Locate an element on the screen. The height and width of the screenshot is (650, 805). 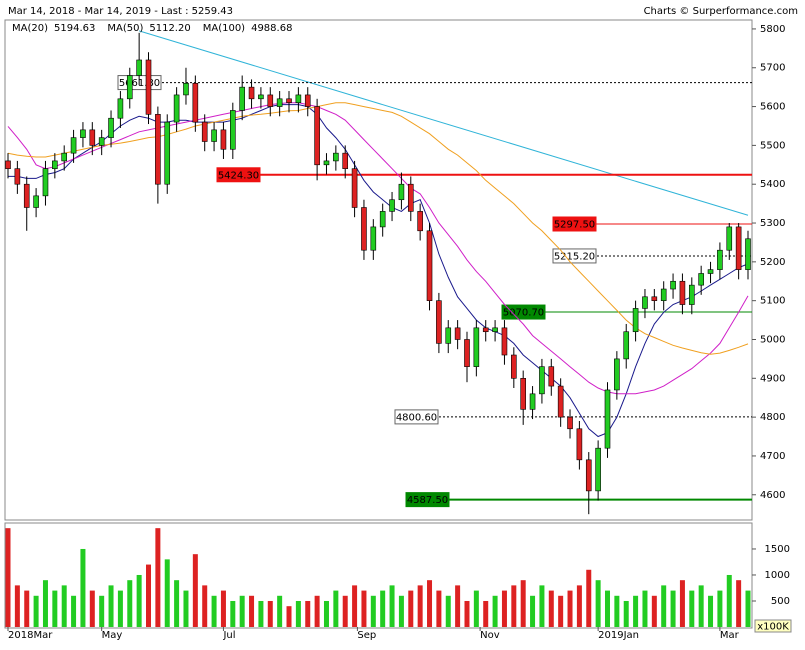
y-tick-label: 4900 is located at coordinates (772, 378).